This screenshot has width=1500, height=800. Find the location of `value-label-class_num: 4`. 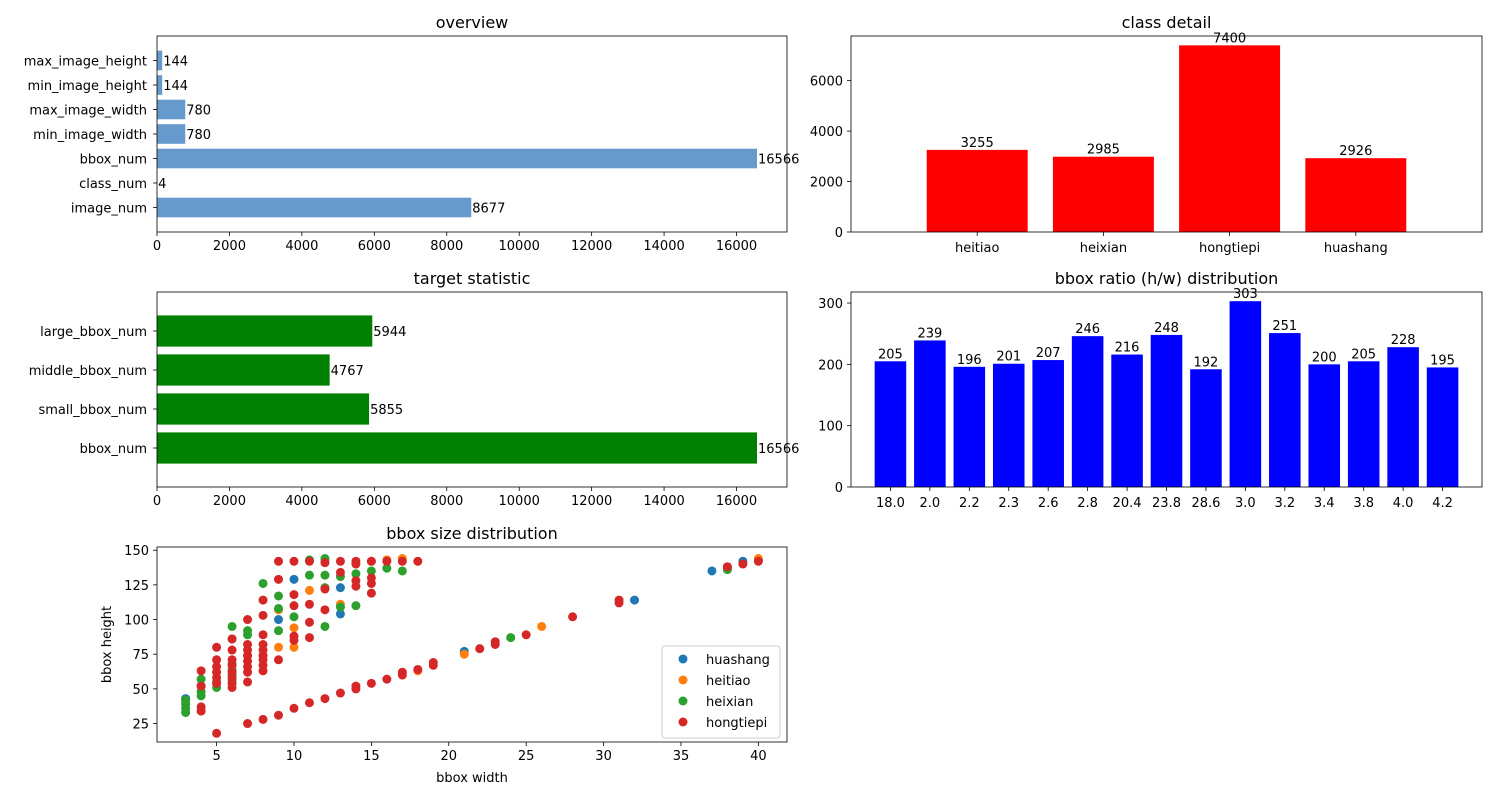

value-label-class_num: 4 is located at coordinates (162, 184).